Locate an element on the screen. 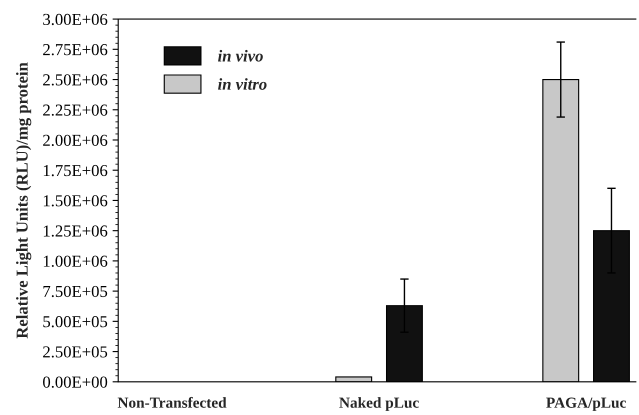 This screenshot has width=639, height=415. x-tick-label: Naked pLuc is located at coordinates (379, 404).